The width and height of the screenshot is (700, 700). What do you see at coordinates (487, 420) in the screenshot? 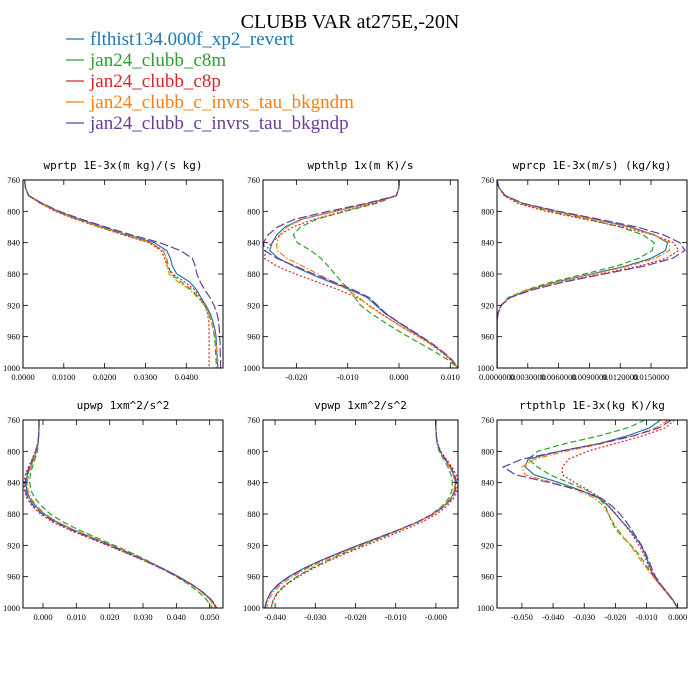
I see `y-tick-label-5-0: 760` at bounding box center [487, 420].